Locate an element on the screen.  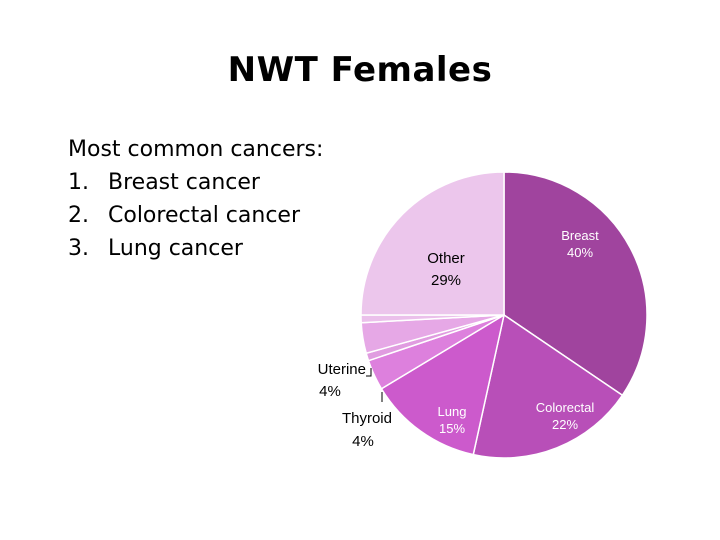
lung-slice is located at coordinates (443, 384).